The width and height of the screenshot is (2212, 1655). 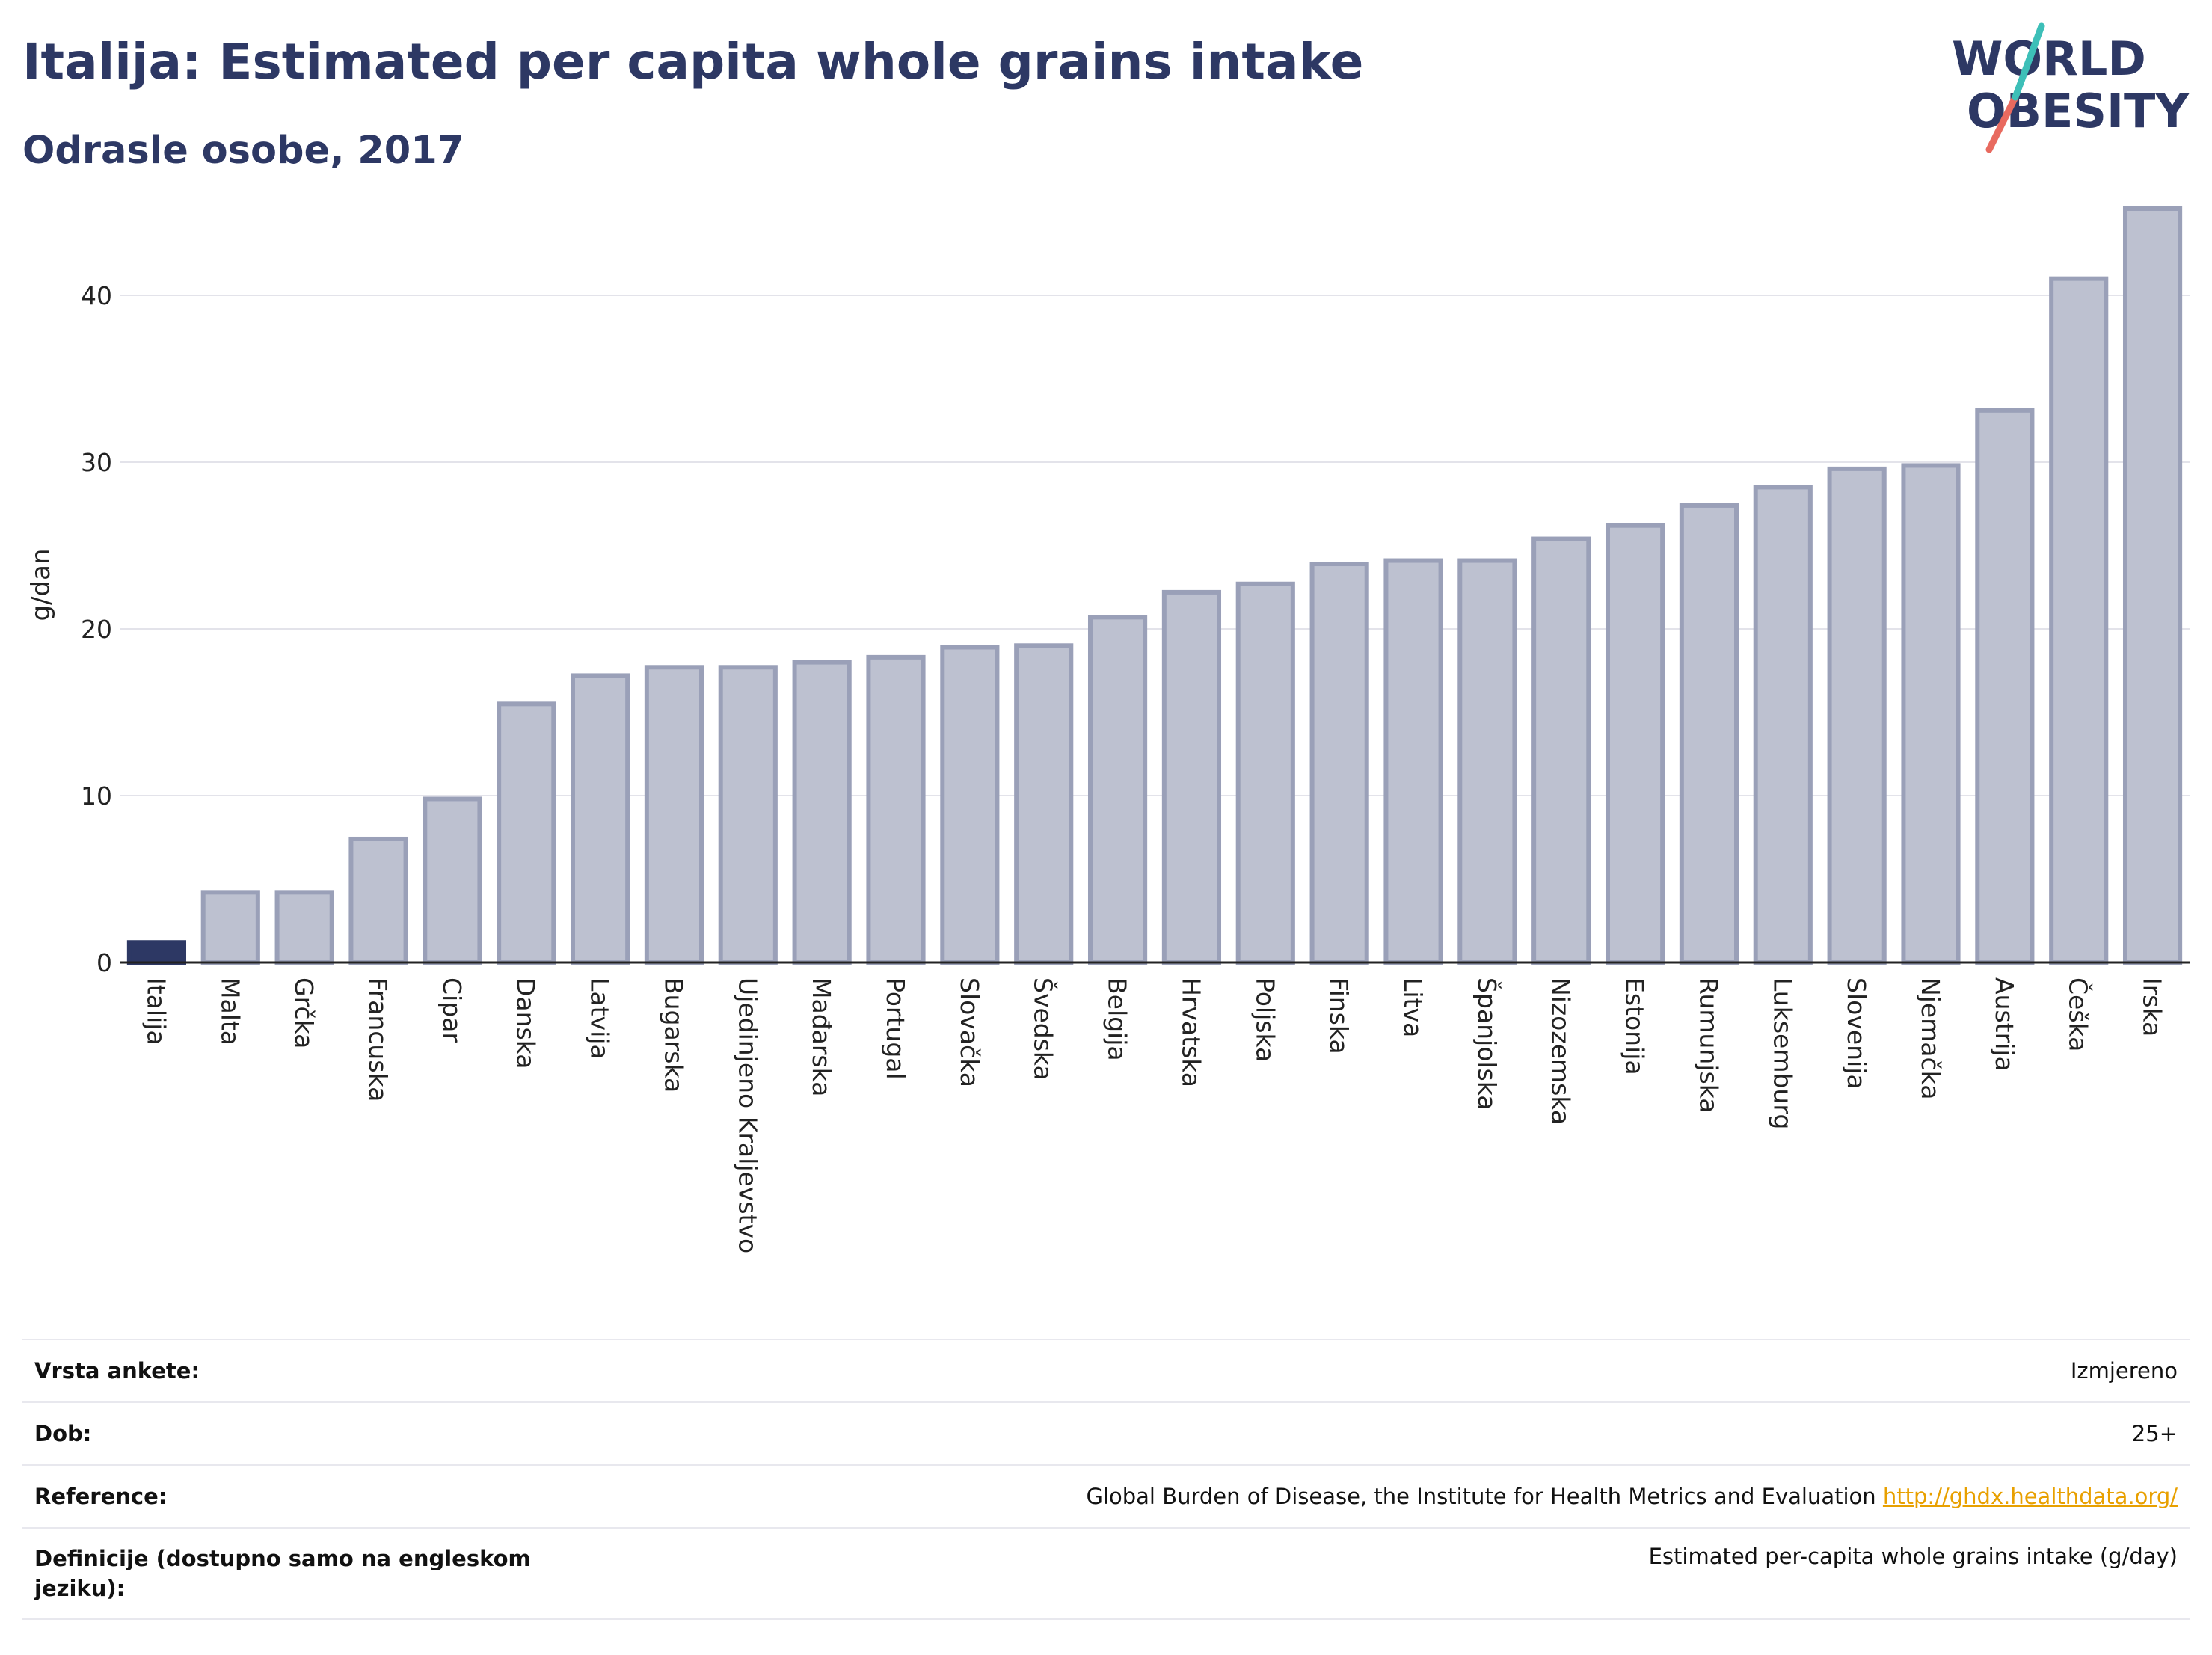 I want to click on x-tick-label: Irska, so click(x=2152, y=1007).